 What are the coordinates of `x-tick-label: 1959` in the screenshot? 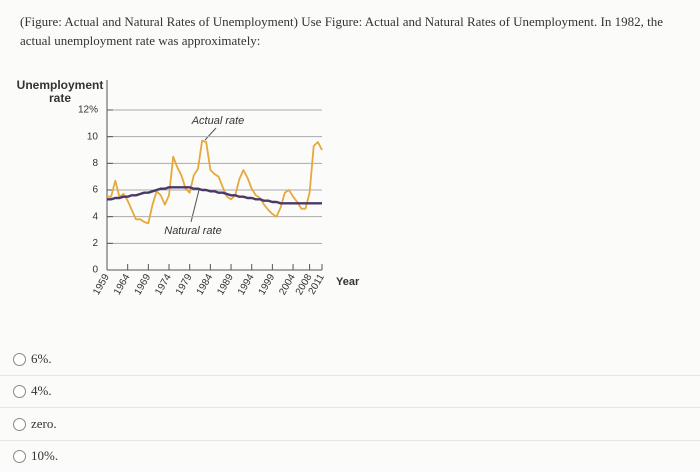 It's located at (101, 284).